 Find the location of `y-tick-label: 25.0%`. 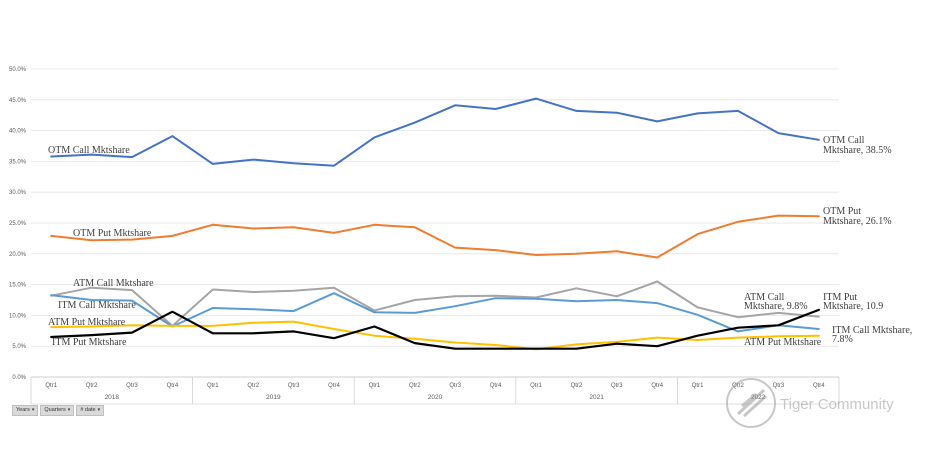

y-tick-label: 25.0% is located at coordinates (18, 224).